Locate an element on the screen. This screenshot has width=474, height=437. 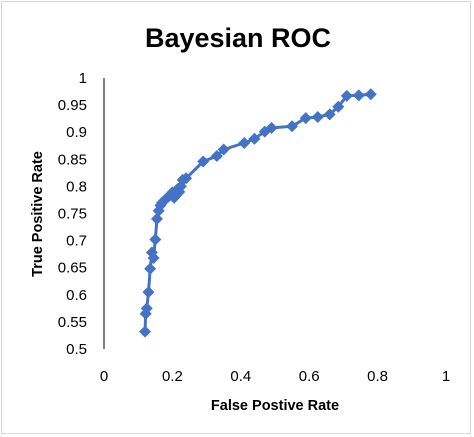
y-tick-label: 0.85 is located at coordinates (72, 159).